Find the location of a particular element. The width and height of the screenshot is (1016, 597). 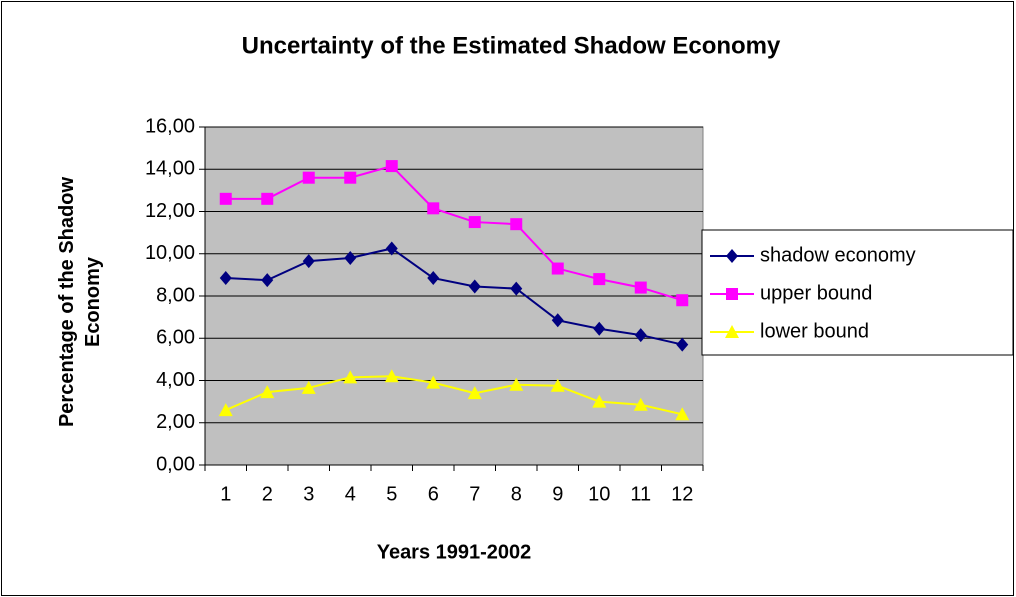

y-tick-label: 16,00 is located at coordinates (170, 126).